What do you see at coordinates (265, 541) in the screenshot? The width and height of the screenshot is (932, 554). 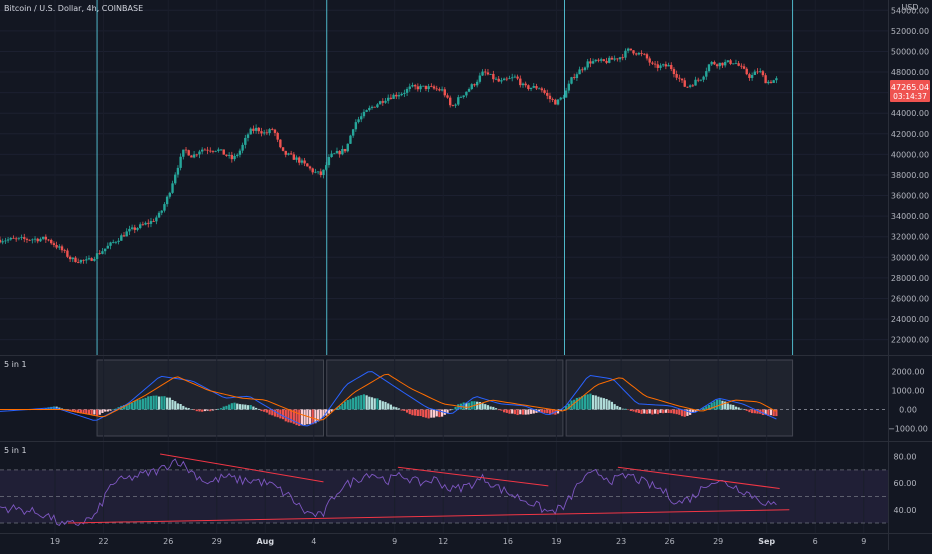 I see `time-tick-label: Aug` at bounding box center [265, 541].